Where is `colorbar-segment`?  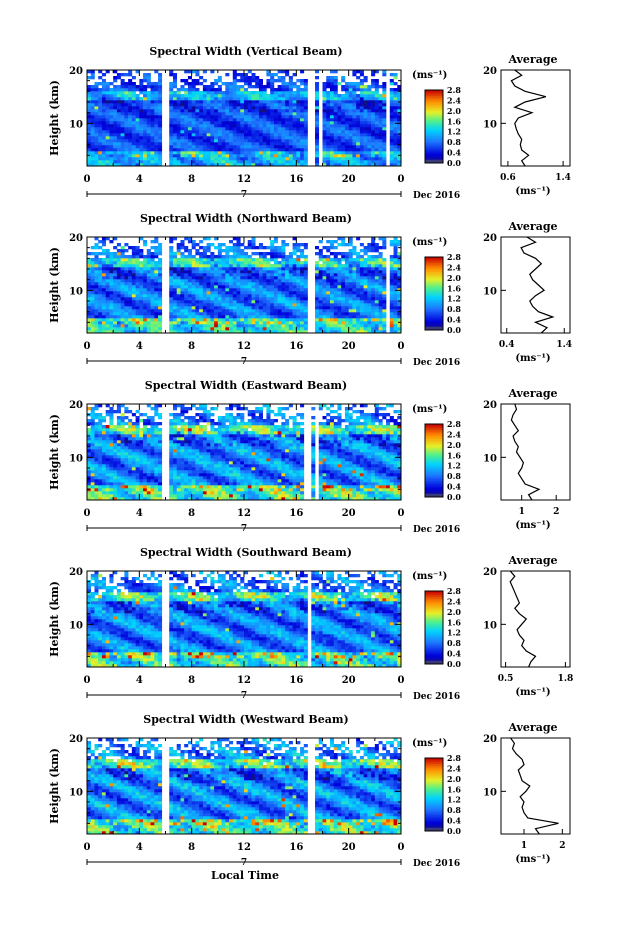
colorbar-segment is located at coordinates (434, 280).